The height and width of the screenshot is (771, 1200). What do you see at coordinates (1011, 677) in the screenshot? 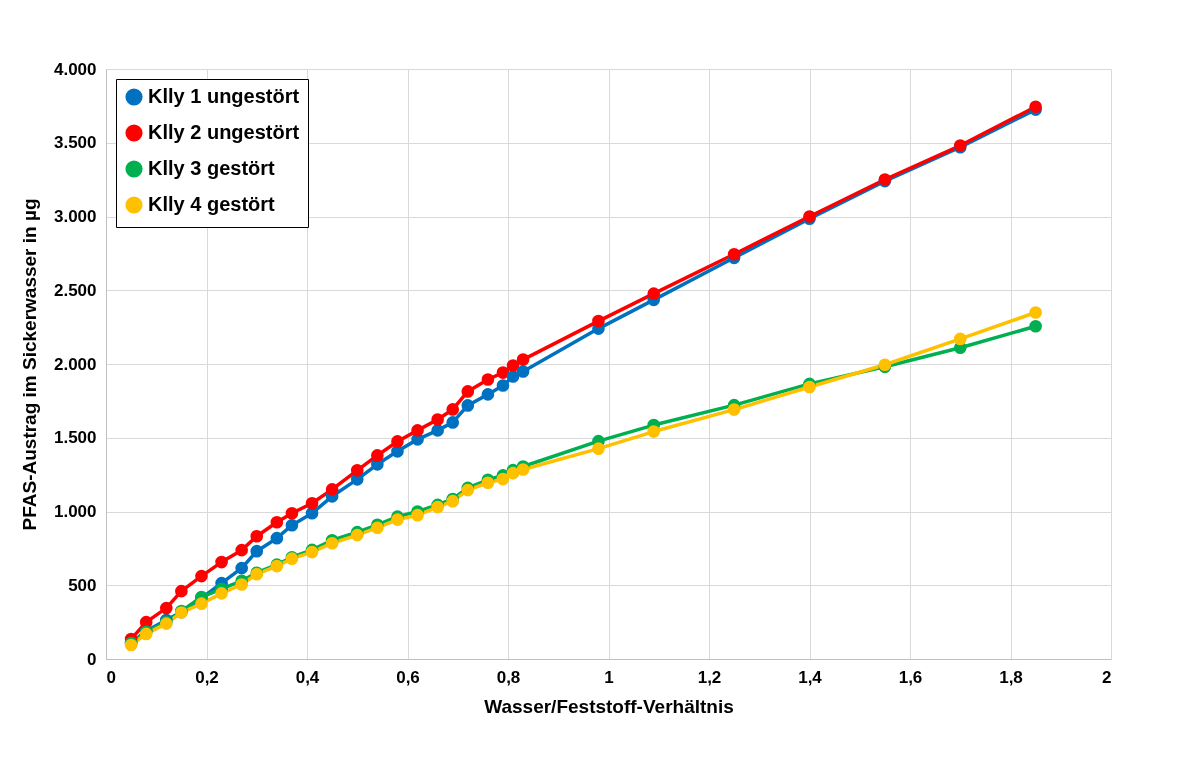
I see `x-tick-label: 1,8` at bounding box center [1011, 677].